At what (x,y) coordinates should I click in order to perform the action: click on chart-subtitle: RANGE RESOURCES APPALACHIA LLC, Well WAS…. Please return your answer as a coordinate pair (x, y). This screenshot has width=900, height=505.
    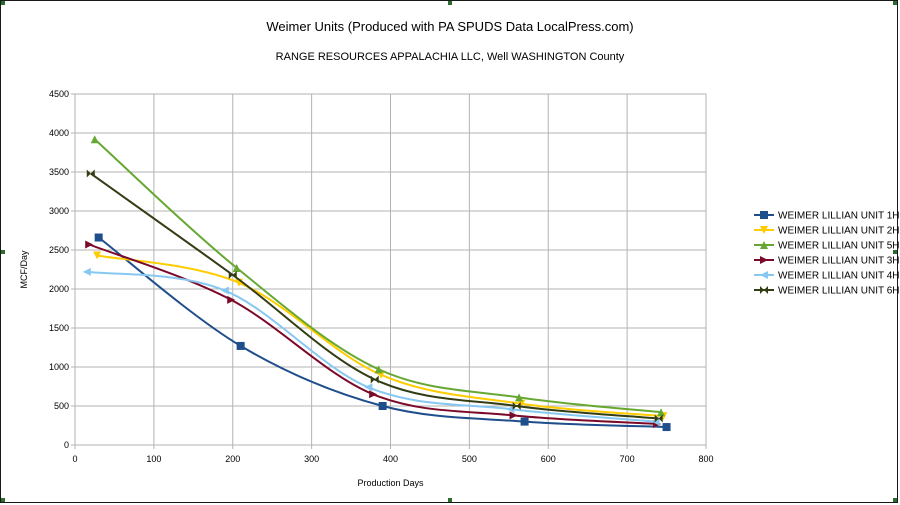
    Looking at the image, I should click on (450, 57).